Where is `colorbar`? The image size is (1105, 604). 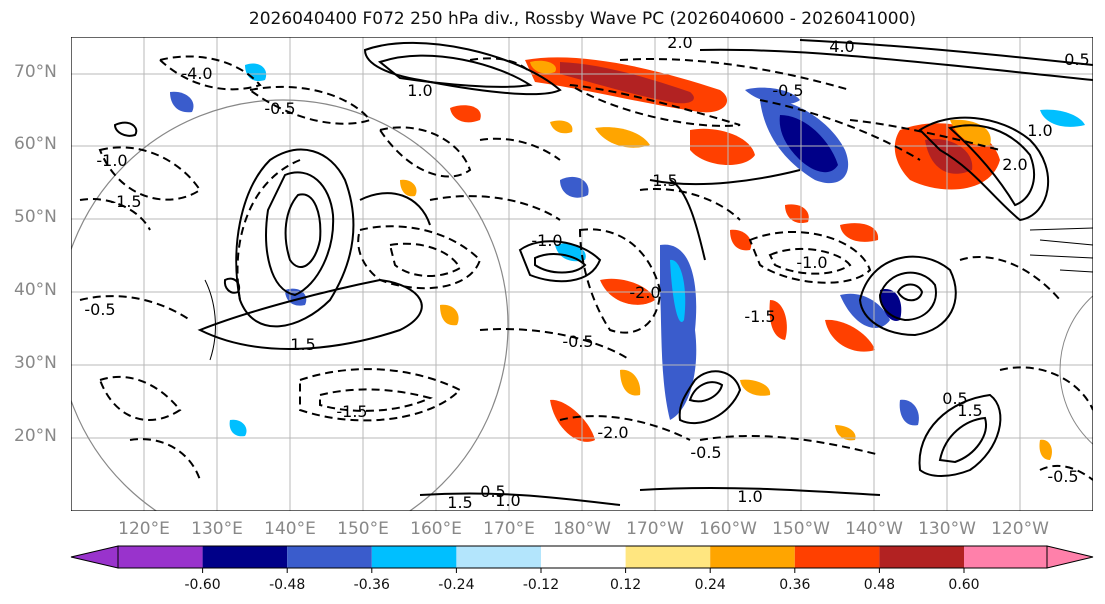 colorbar is located at coordinates (582, 559).